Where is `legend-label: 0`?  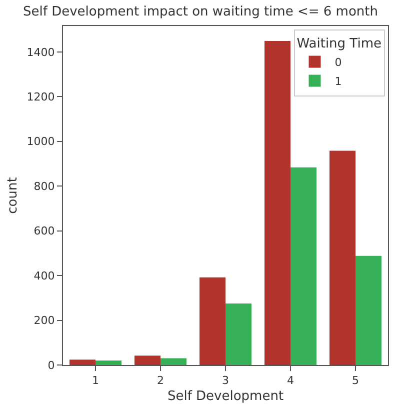 legend-label: 0 is located at coordinates (338, 63).